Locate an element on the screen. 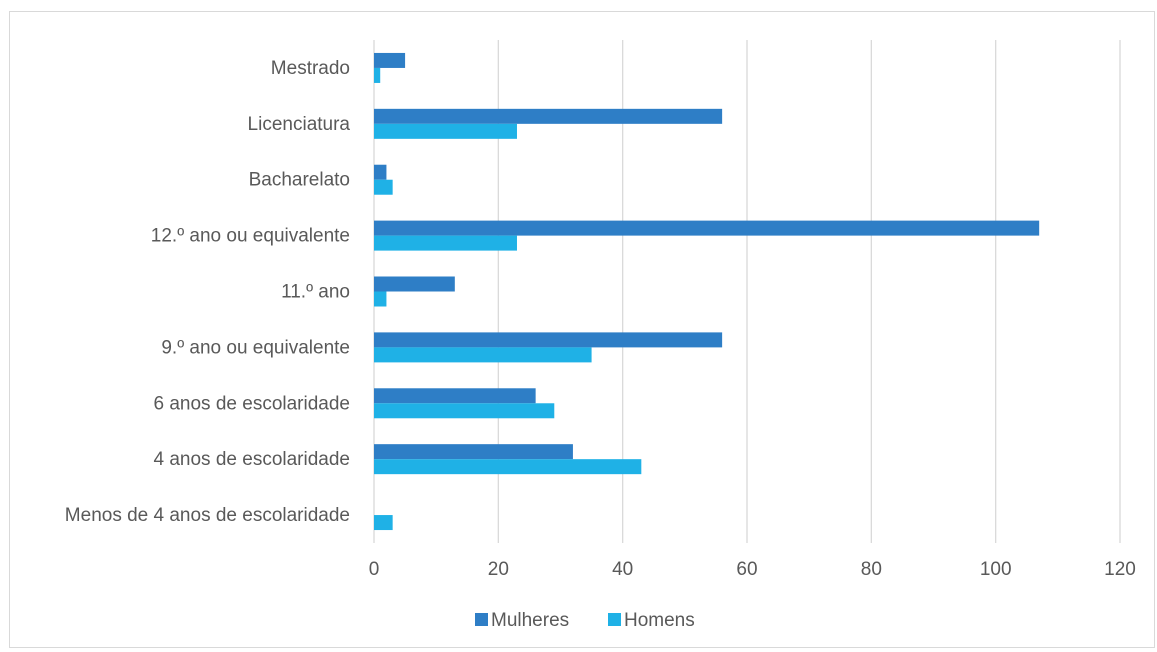 This screenshot has width=1157, height=652. legend-swatch-mulheres is located at coordinates (481, 619).